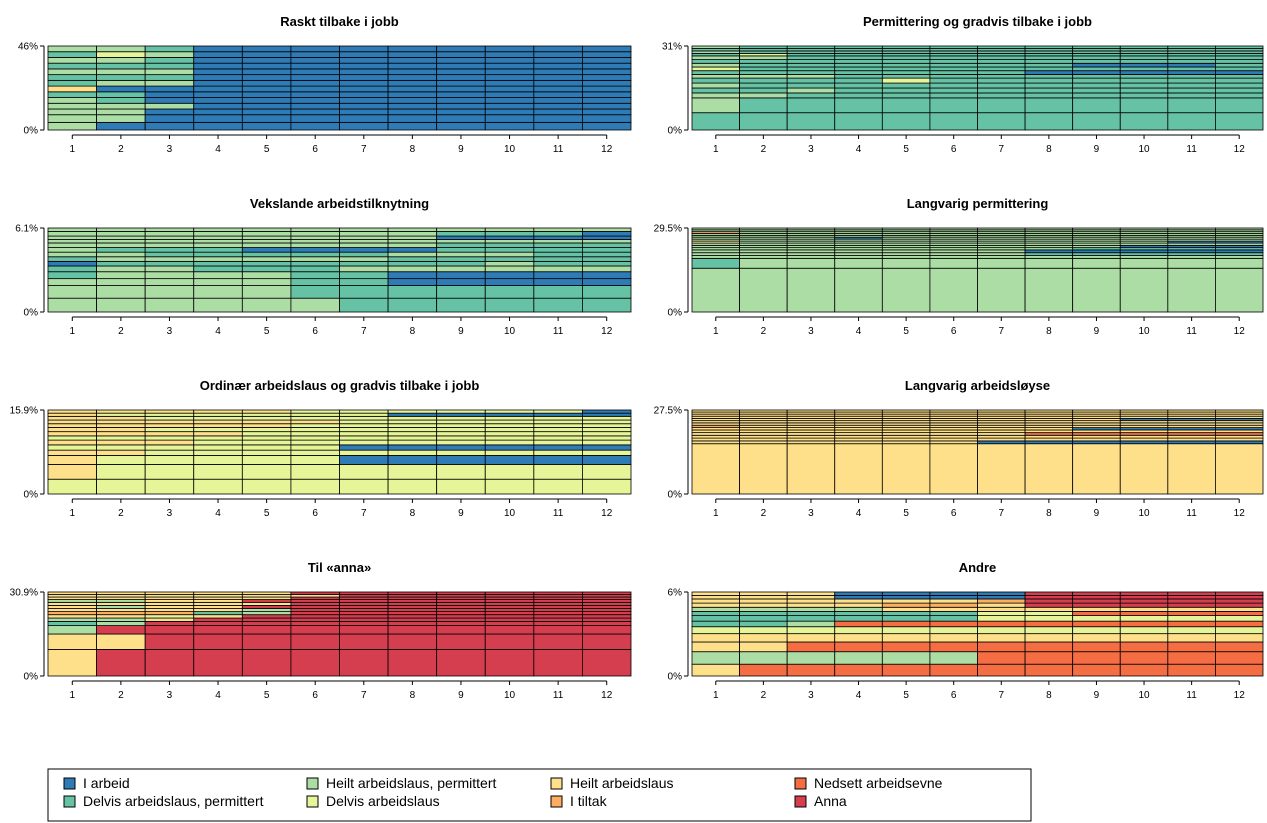  I want to click on x-tick-label: 10, so click(1144, 149).